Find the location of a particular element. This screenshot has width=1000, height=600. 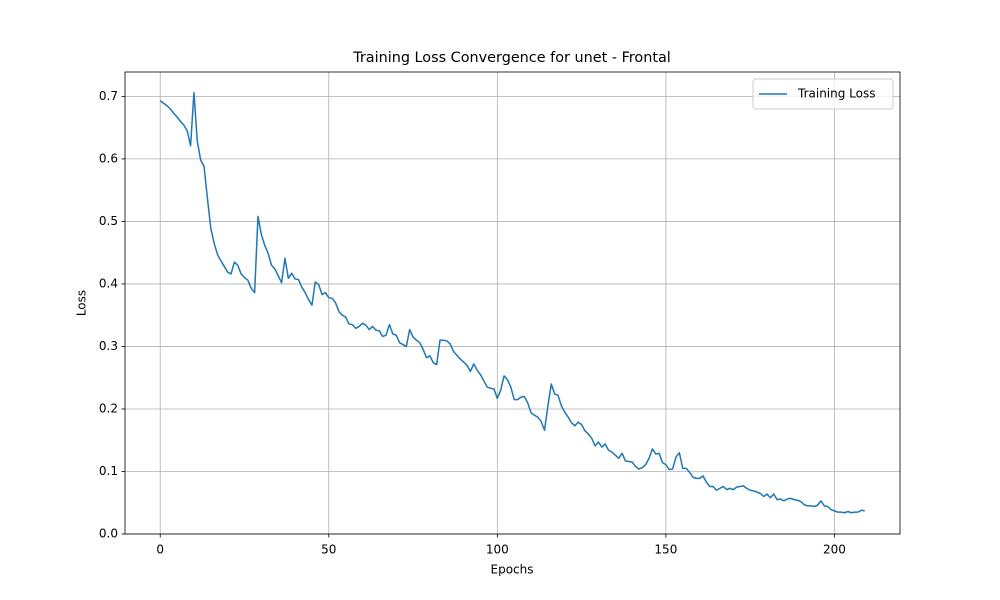

x-tick-label: 150 is located at coordinates (665, 550).